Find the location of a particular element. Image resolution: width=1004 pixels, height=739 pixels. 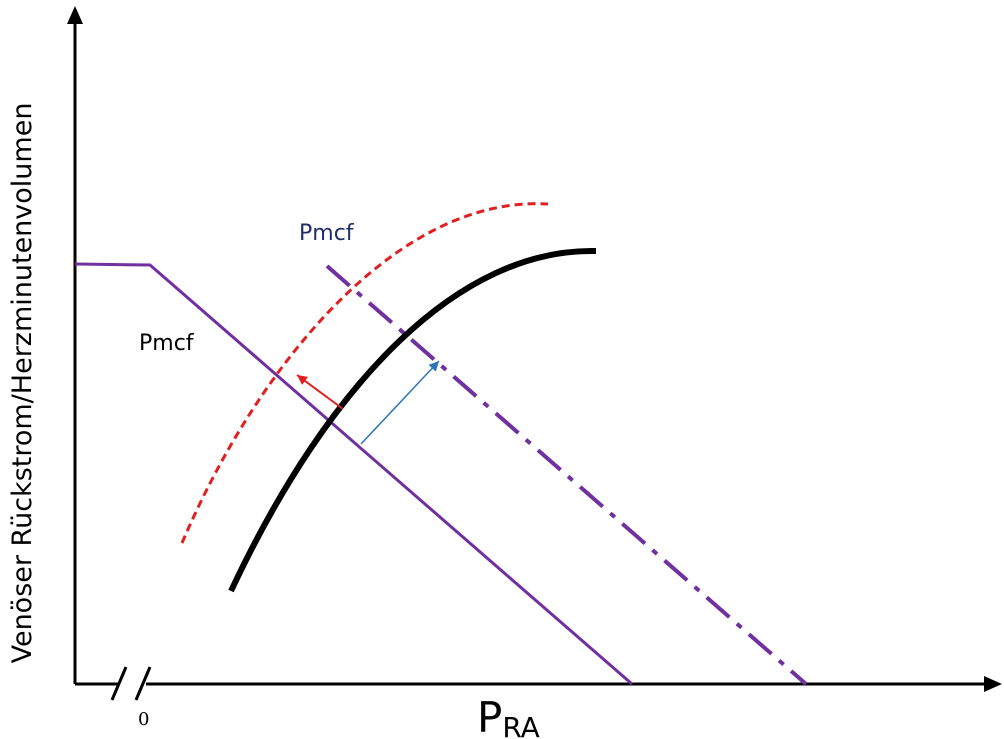

y-axis-label: Venöser Rückstrom/Herzminutenvolumen is located at coordinates (22, 383).